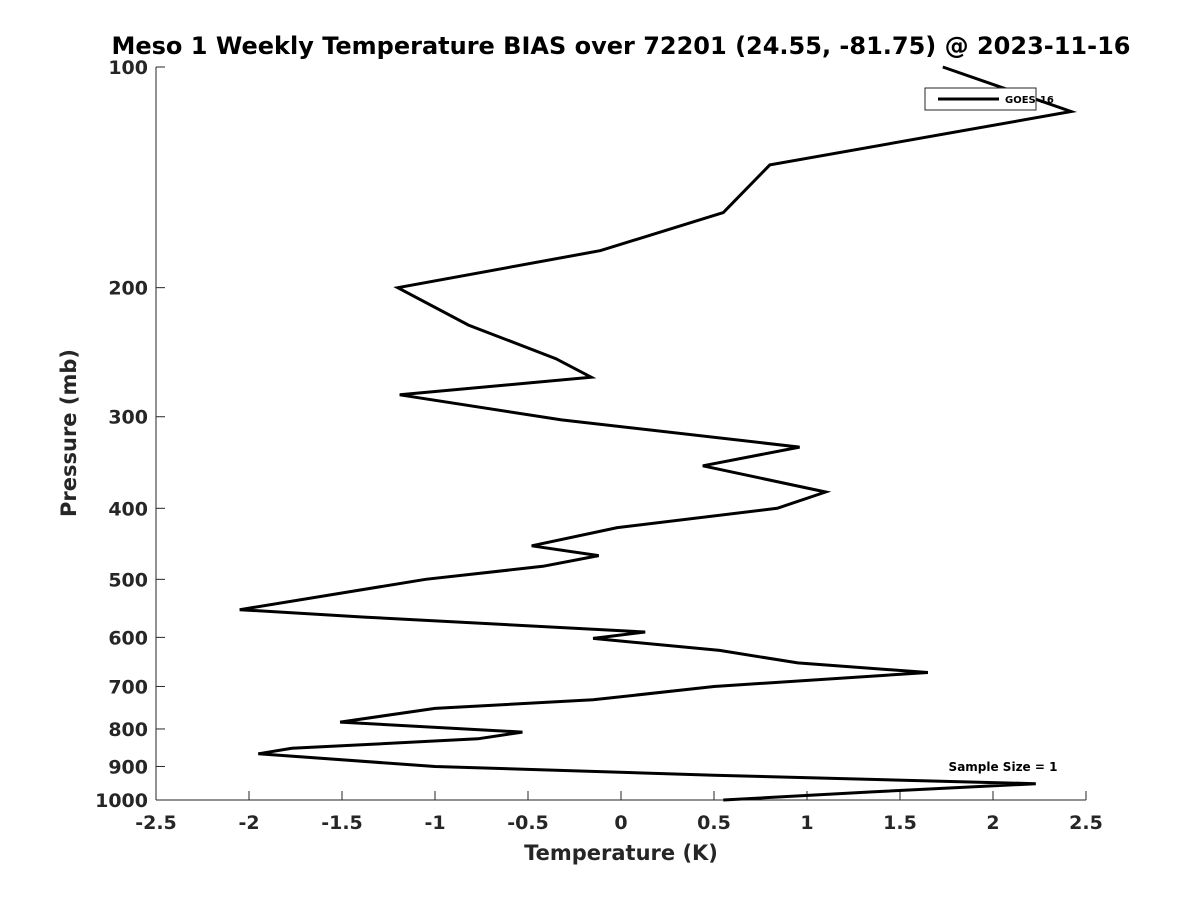  Describe the element at coordinates (528, 823) in the screenshot. I see `x-tick-label: -0.5` at that location.